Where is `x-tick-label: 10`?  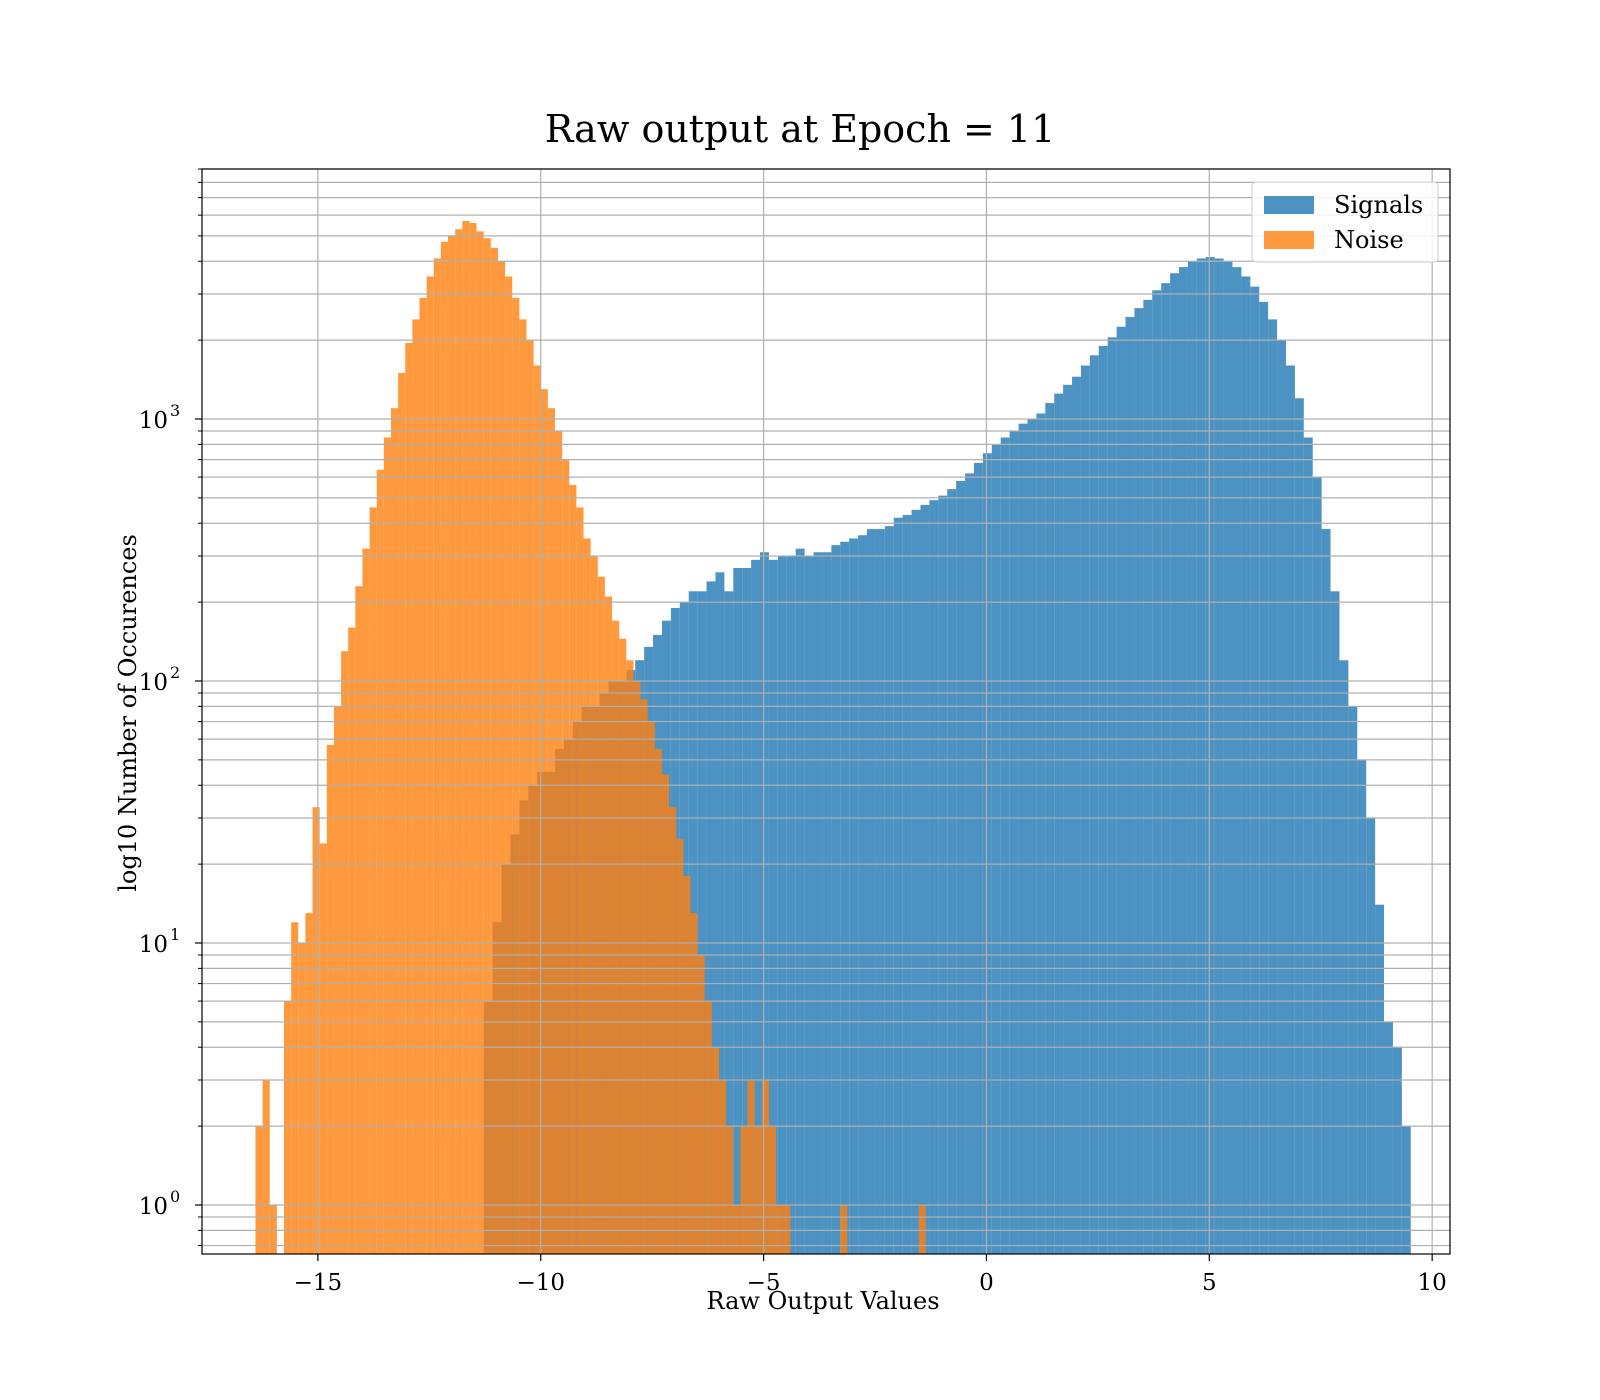 x-tick-label: 10 is located at coordinates (1432, 1283).